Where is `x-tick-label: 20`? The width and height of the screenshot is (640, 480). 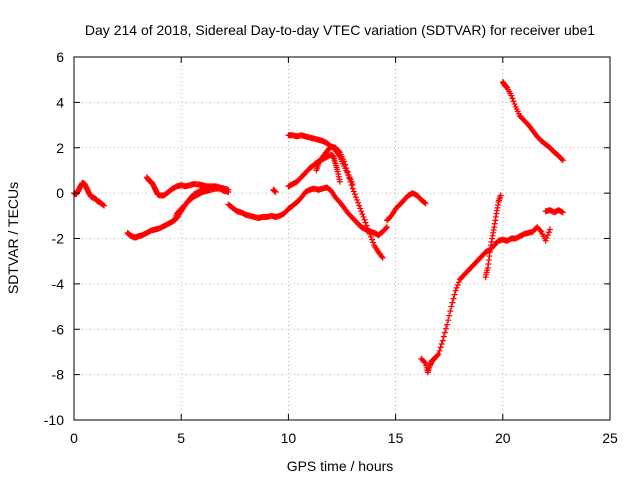
x-tick-label: 20 is located at coordinates (503, 438).